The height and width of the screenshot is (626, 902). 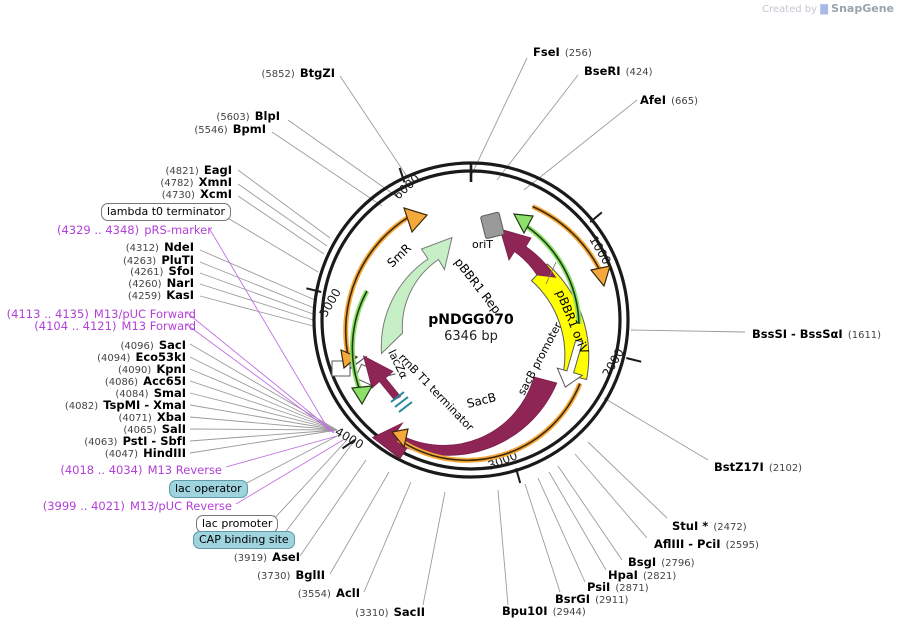 What do you see at coordinates (132, 394) in the screenshot?
I see `enzyme-position: (4084)` at bounding box center [132, 394].